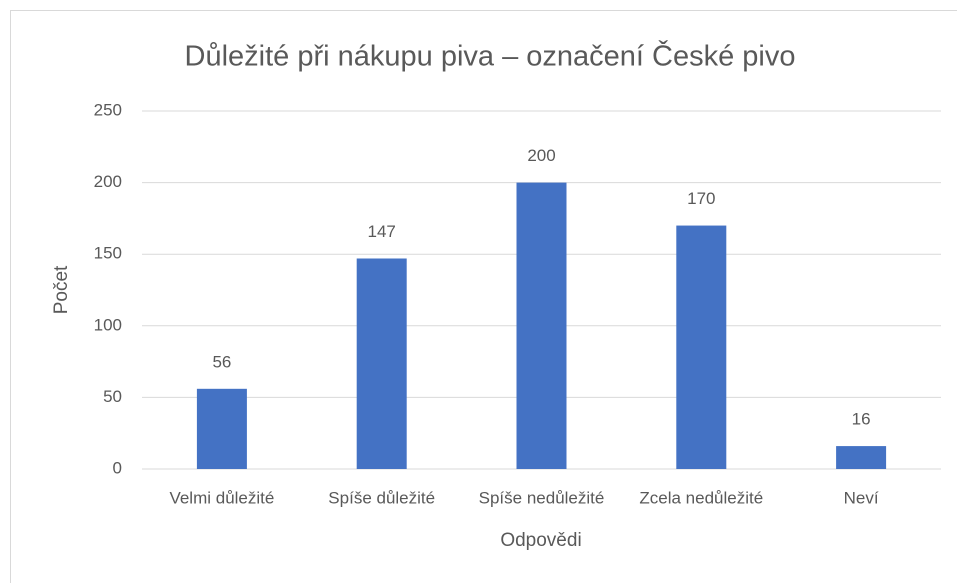 The width and height of the screenshot is (957, 583). Describe the element at coordinates (108, 324) in the screenshot. I see `y-tick-label: 100` at that location.